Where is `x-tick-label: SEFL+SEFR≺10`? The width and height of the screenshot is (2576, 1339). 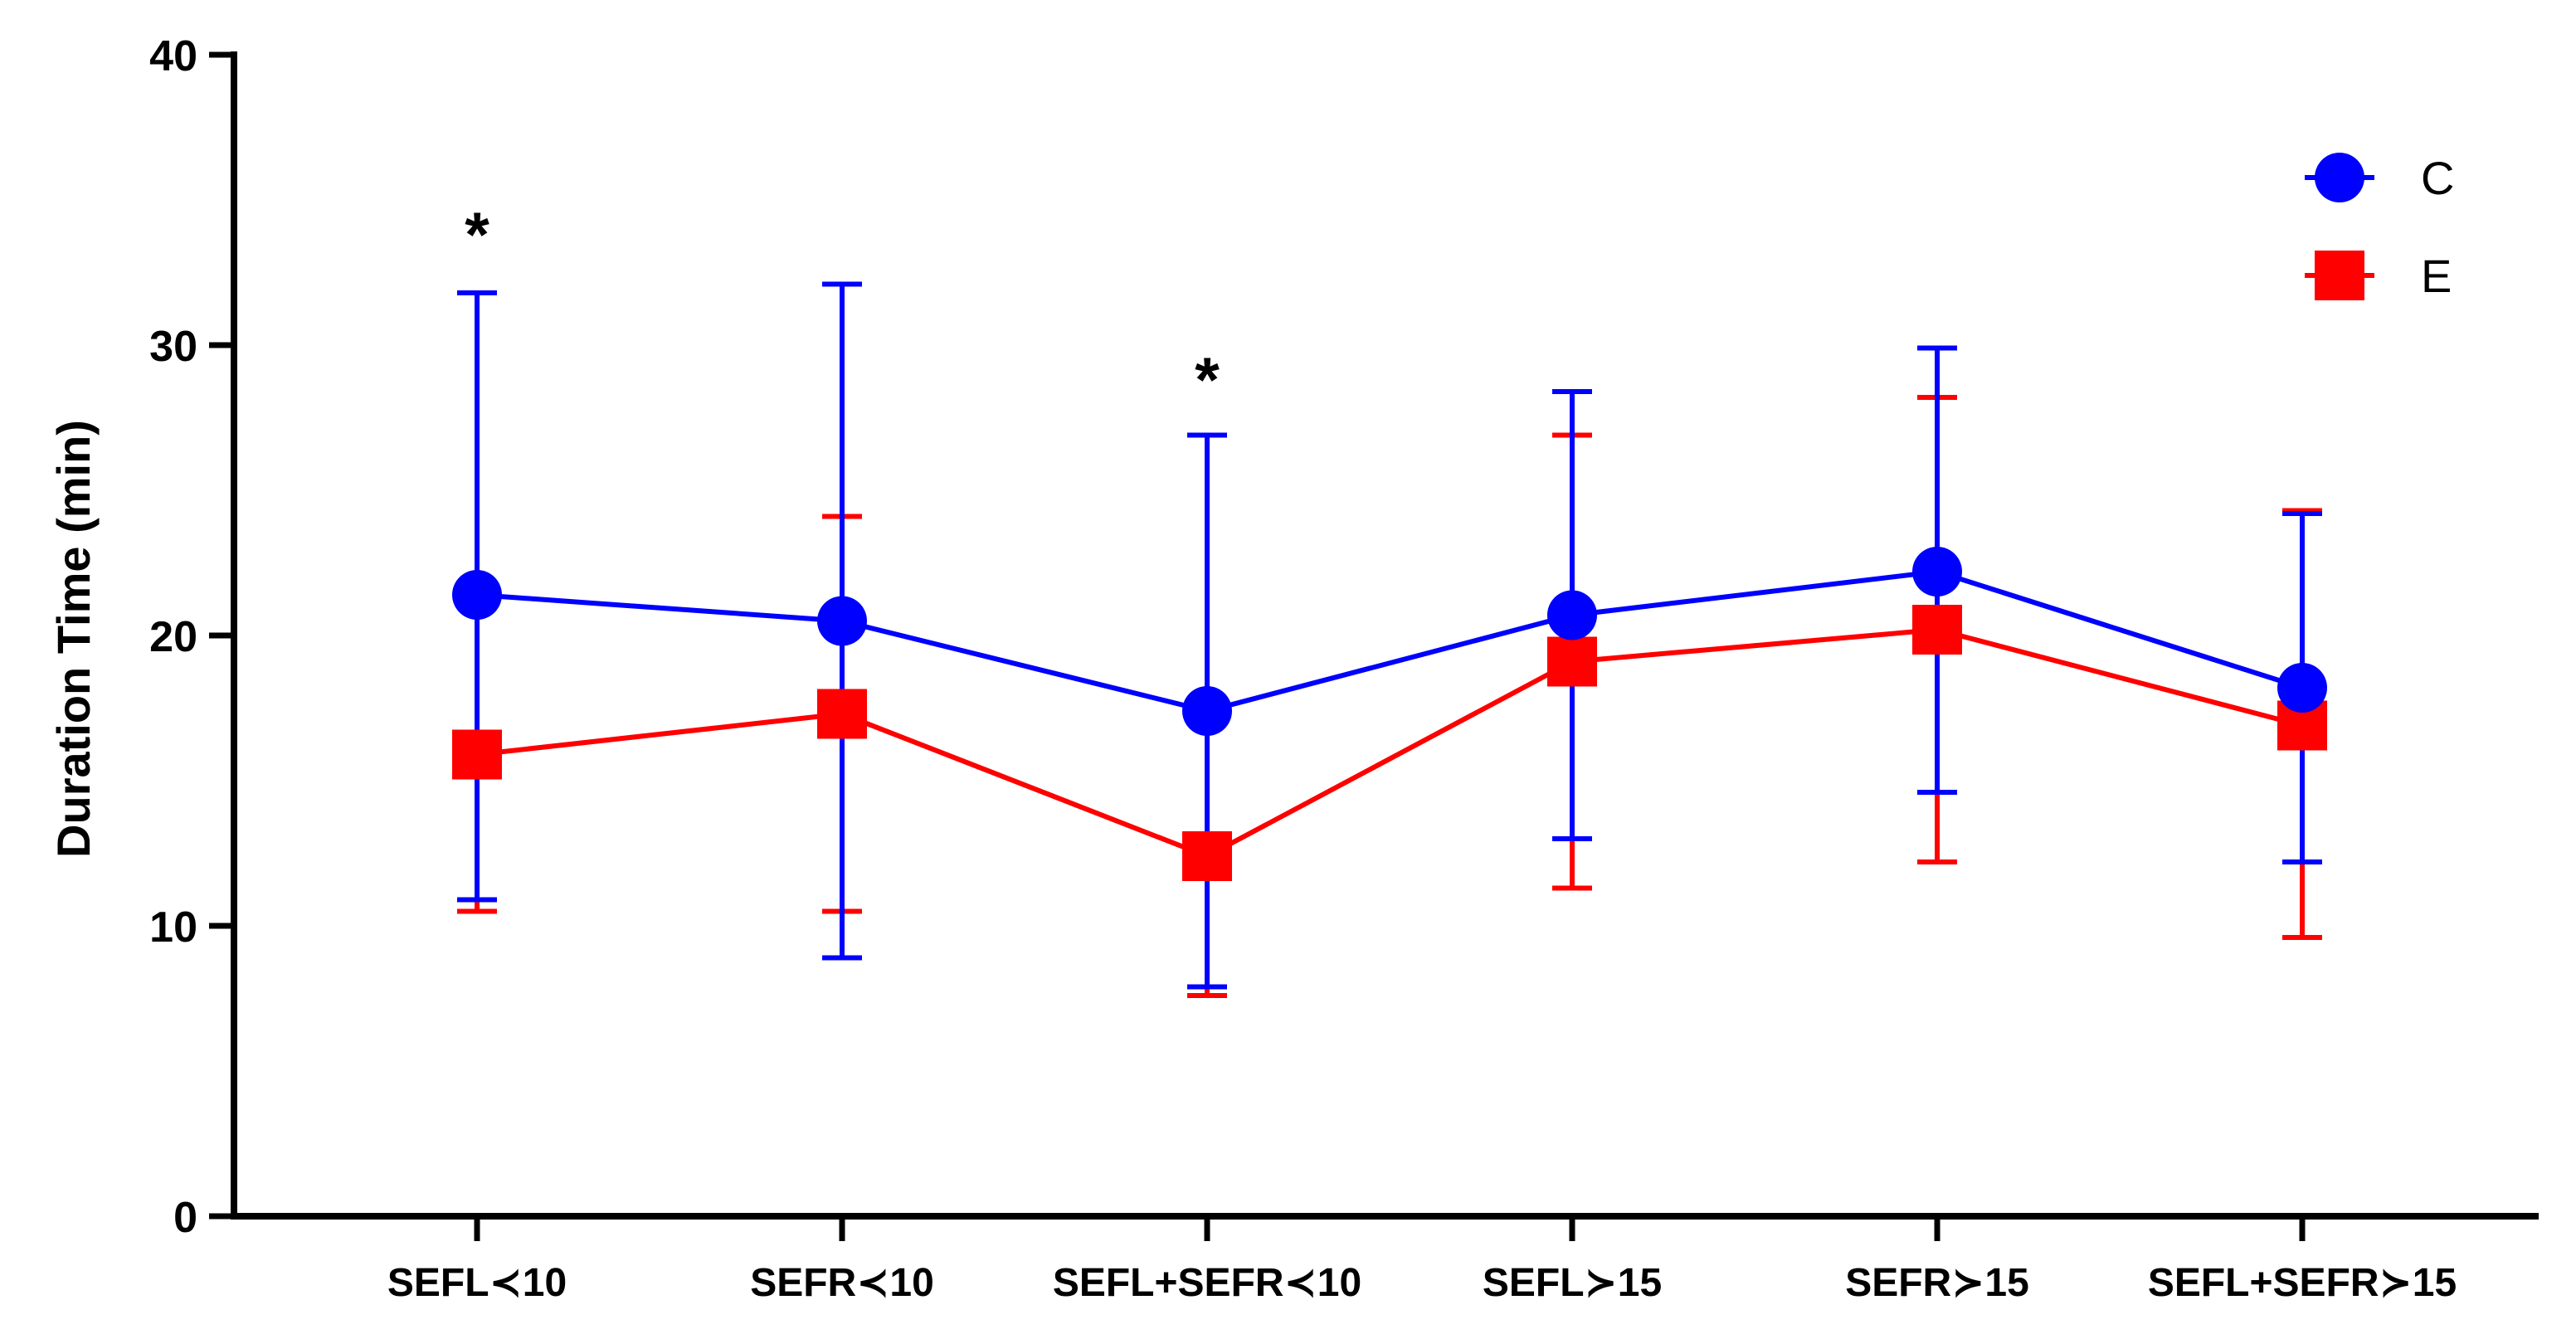 x-tick-label: SEFL+SEFR≺10 is located at coordinates (1207, 1283).